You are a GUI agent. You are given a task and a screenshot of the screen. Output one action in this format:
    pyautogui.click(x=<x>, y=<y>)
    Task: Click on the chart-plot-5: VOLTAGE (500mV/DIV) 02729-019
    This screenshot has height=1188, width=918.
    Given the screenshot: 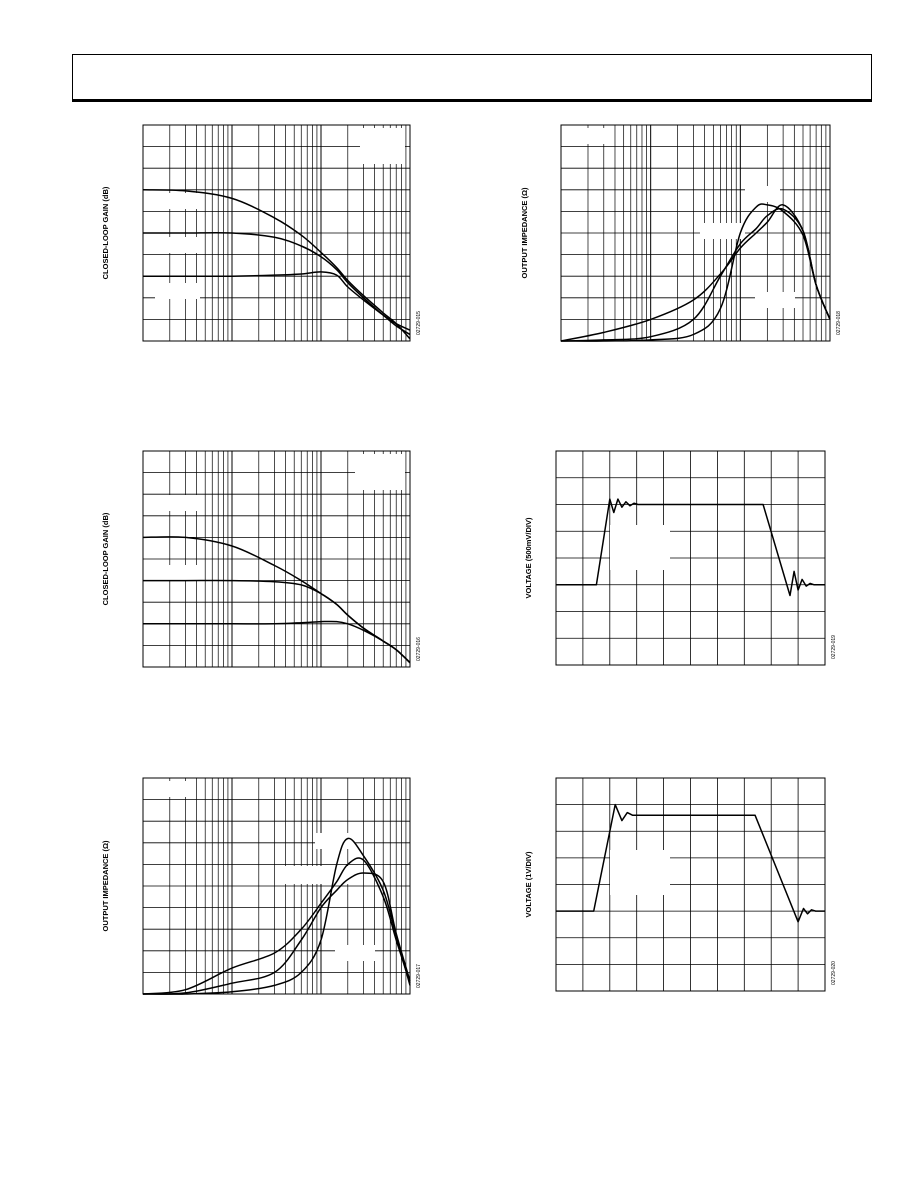 What is the action you would take?
    pyautogui.click(x=680, y=558)
    